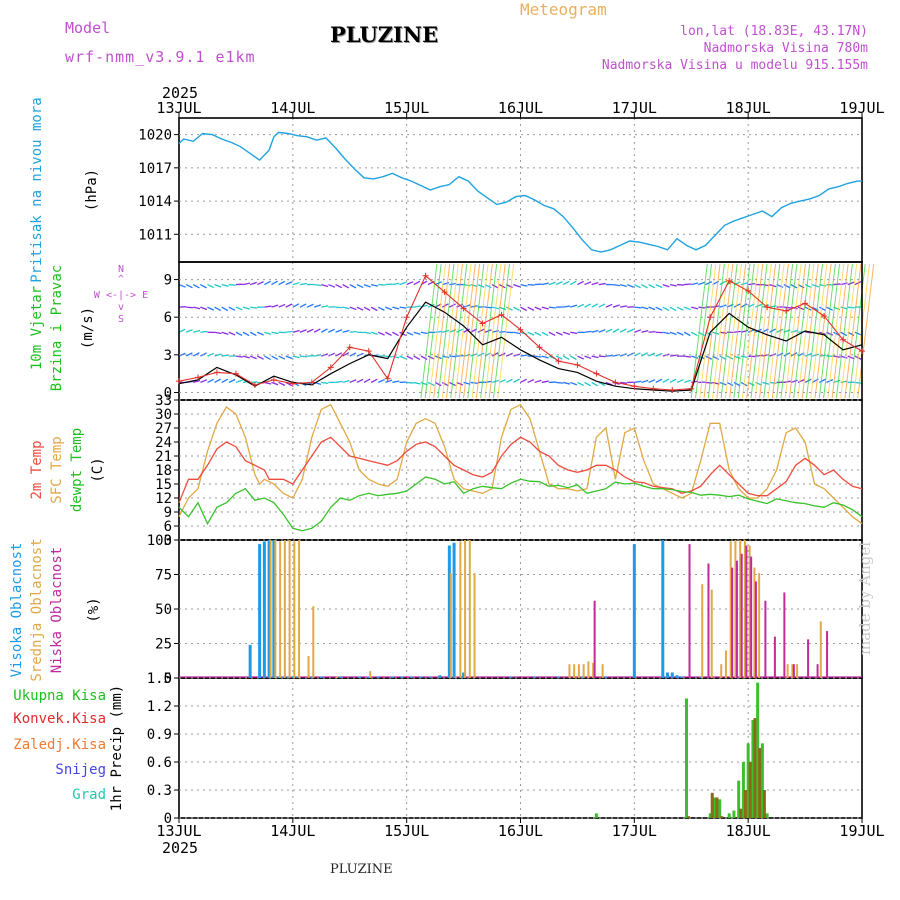 The width and height of the screenshot is (900, 900). I want to click on x-tick-label-top: 15JUL, so click(406, 108).